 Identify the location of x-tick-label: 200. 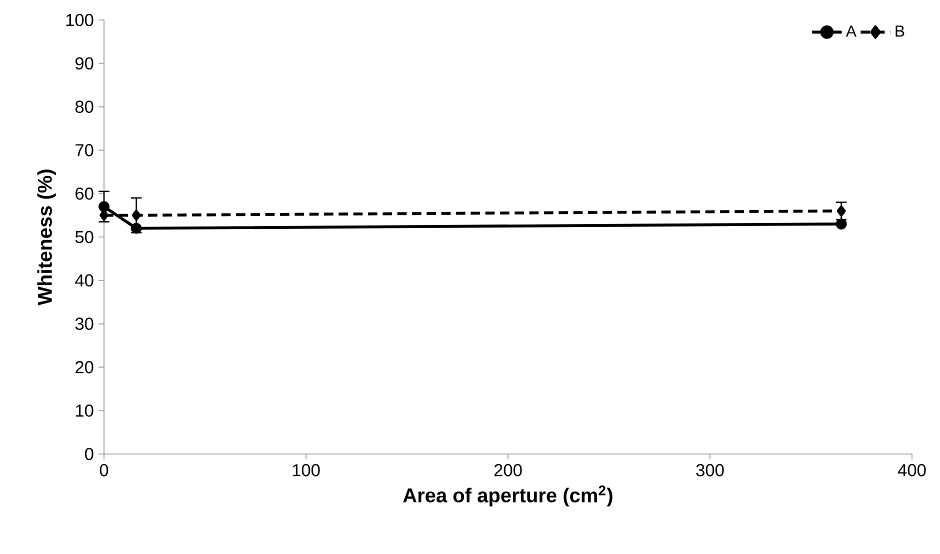
(508, 470).